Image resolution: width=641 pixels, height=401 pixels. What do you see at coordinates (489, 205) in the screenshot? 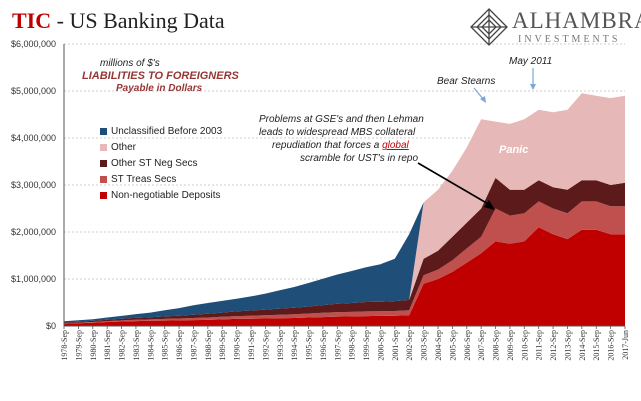
I see `problems-arrowhead` at bounding box center [489, 205].